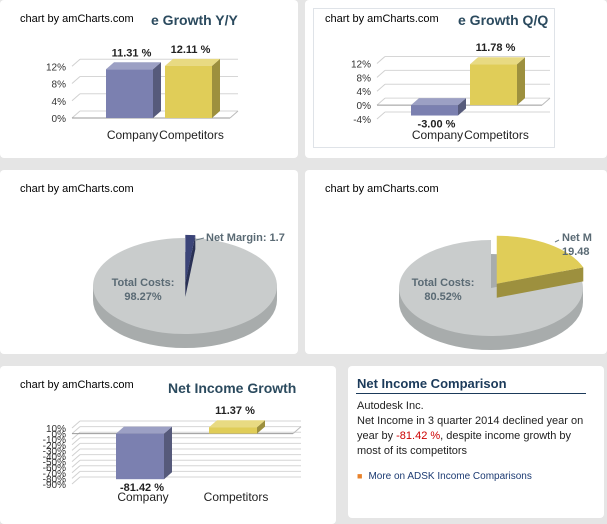 Image resolution: width=607 pixels, height=524 pixels. Describe the element at coordinates (450, 476) in the screenshot. I see `link-text: More on ADSK Income Comparisons` at that location.